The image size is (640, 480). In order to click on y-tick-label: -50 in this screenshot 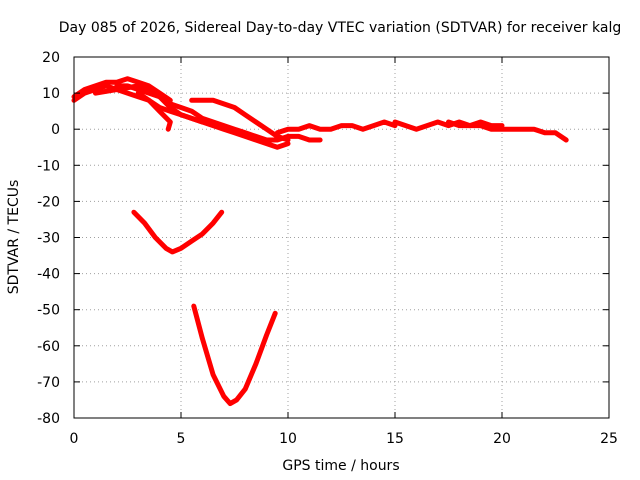, I will do `click(48, 311)`.